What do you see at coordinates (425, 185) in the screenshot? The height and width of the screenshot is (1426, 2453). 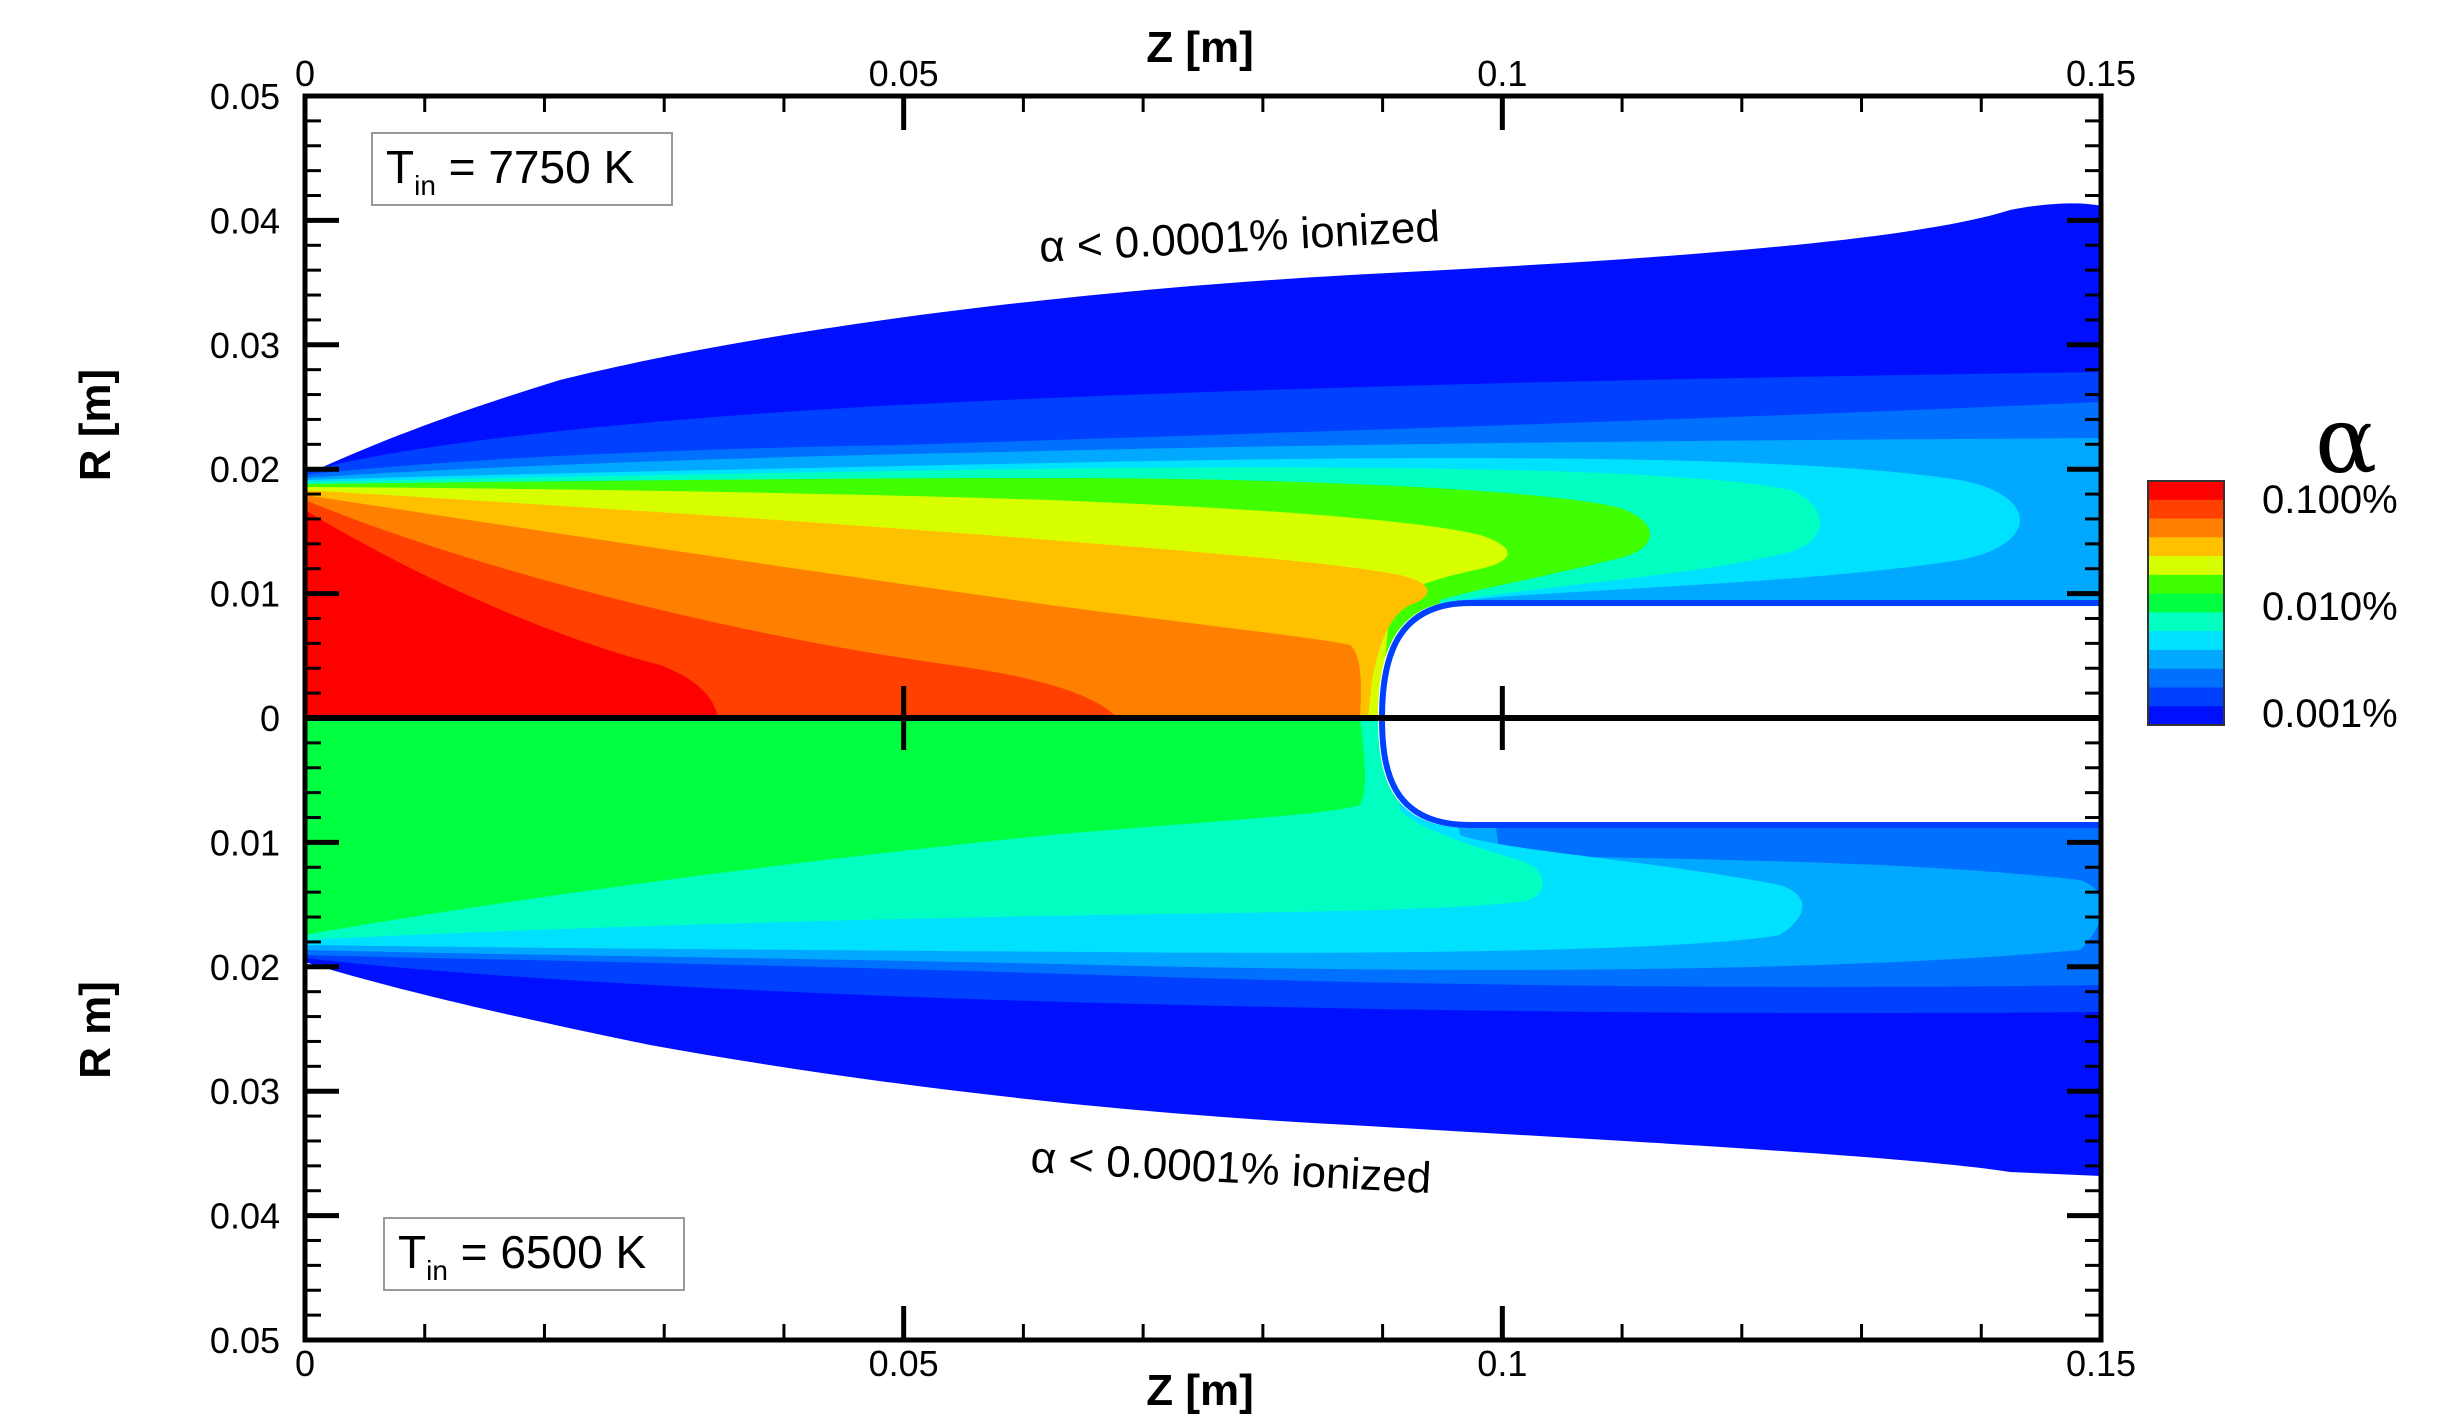 I see `top-condition-subscript: in` at bounding box center [425, 185].